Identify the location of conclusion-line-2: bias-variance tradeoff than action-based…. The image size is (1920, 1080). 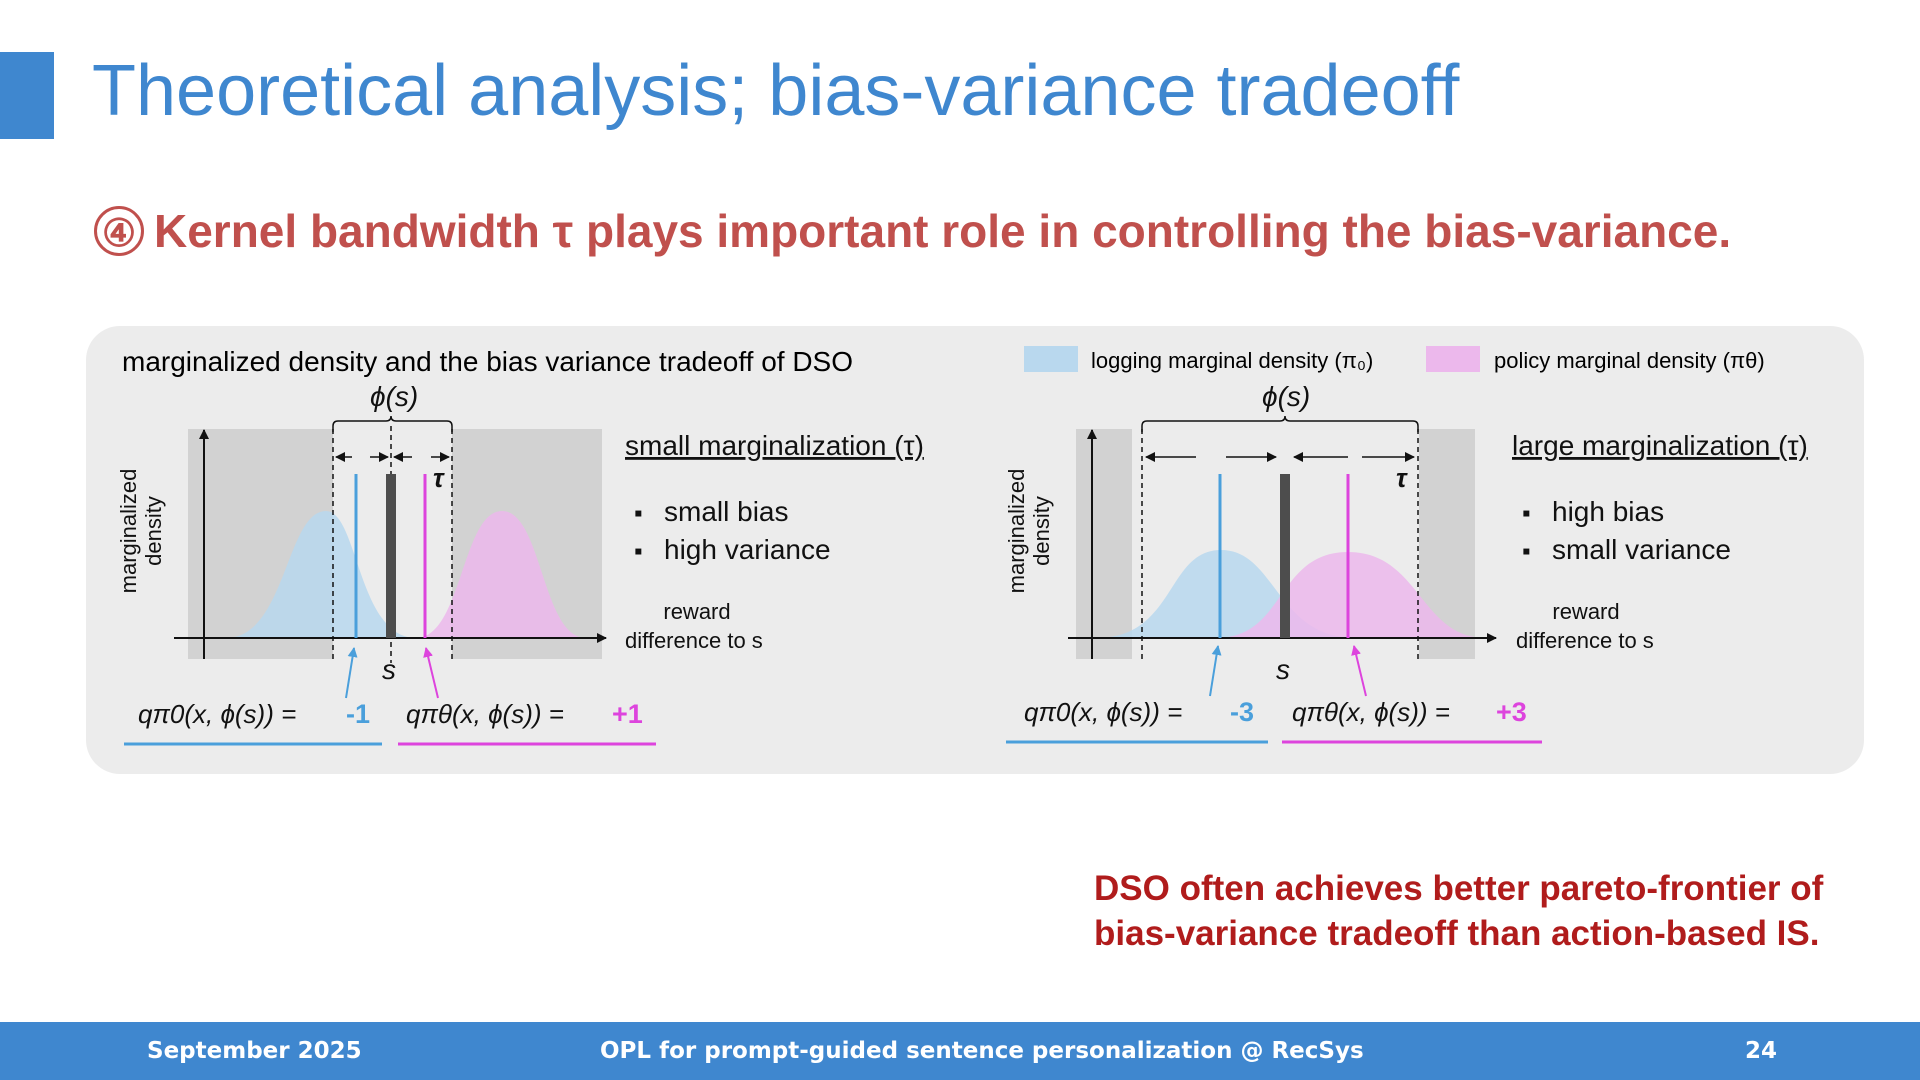
(1457, 933).